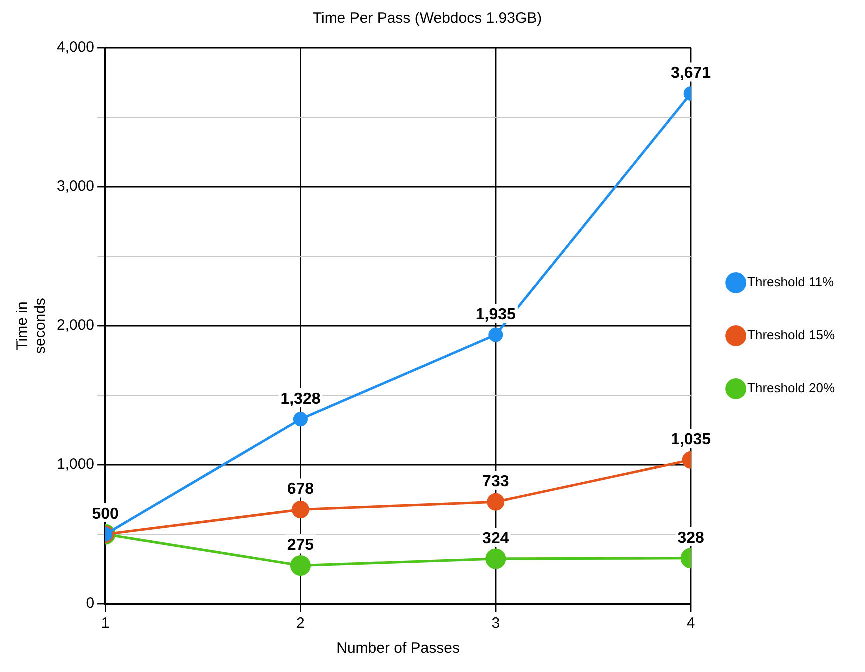  What do you see at coordinates (496, 315) in the screenshot?
I see `data-label: 1,935` at bounding box center [496, 315].